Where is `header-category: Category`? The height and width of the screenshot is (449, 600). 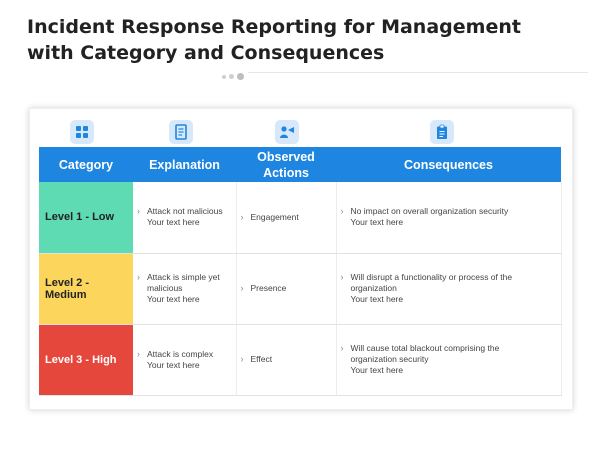
header-category: Category is located at coordinates (86, 164).